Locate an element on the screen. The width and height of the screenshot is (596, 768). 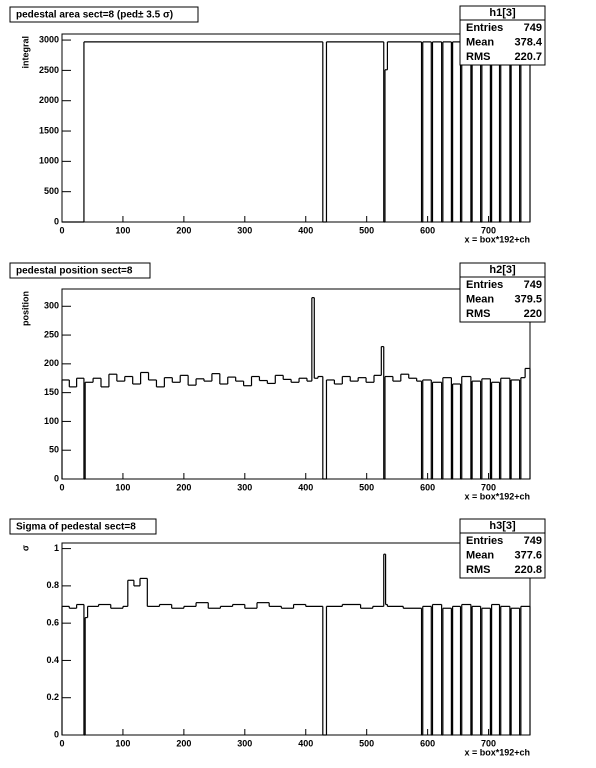
stats-value: 220.7 is located at coordinates (528, 57).